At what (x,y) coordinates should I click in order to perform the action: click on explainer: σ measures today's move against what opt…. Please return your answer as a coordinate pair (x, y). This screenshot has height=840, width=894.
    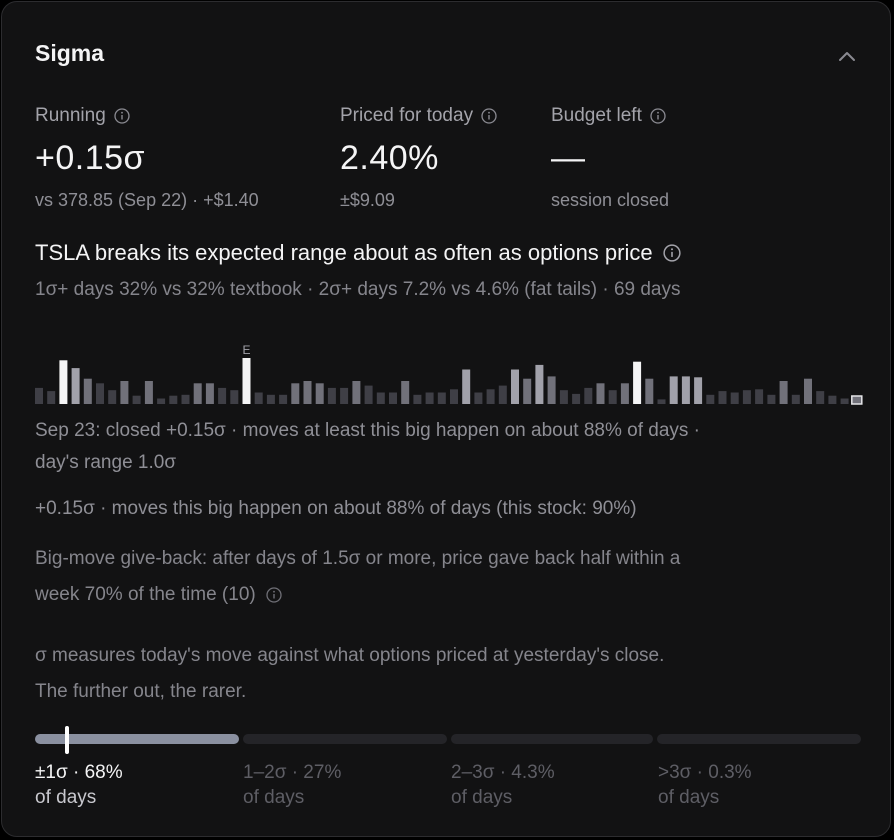
    Looking at the image, I should click on (445, 674).